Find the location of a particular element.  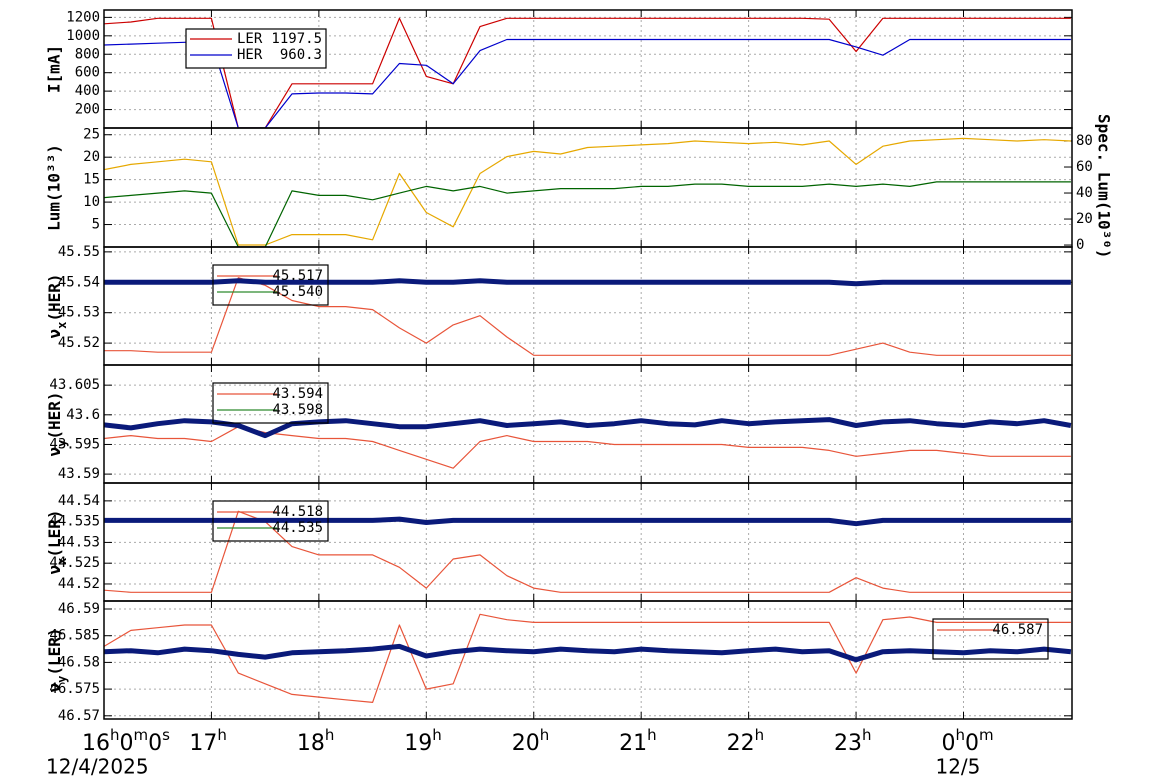

y-tick-label: 46.59 is located at coordinates (79, 609).